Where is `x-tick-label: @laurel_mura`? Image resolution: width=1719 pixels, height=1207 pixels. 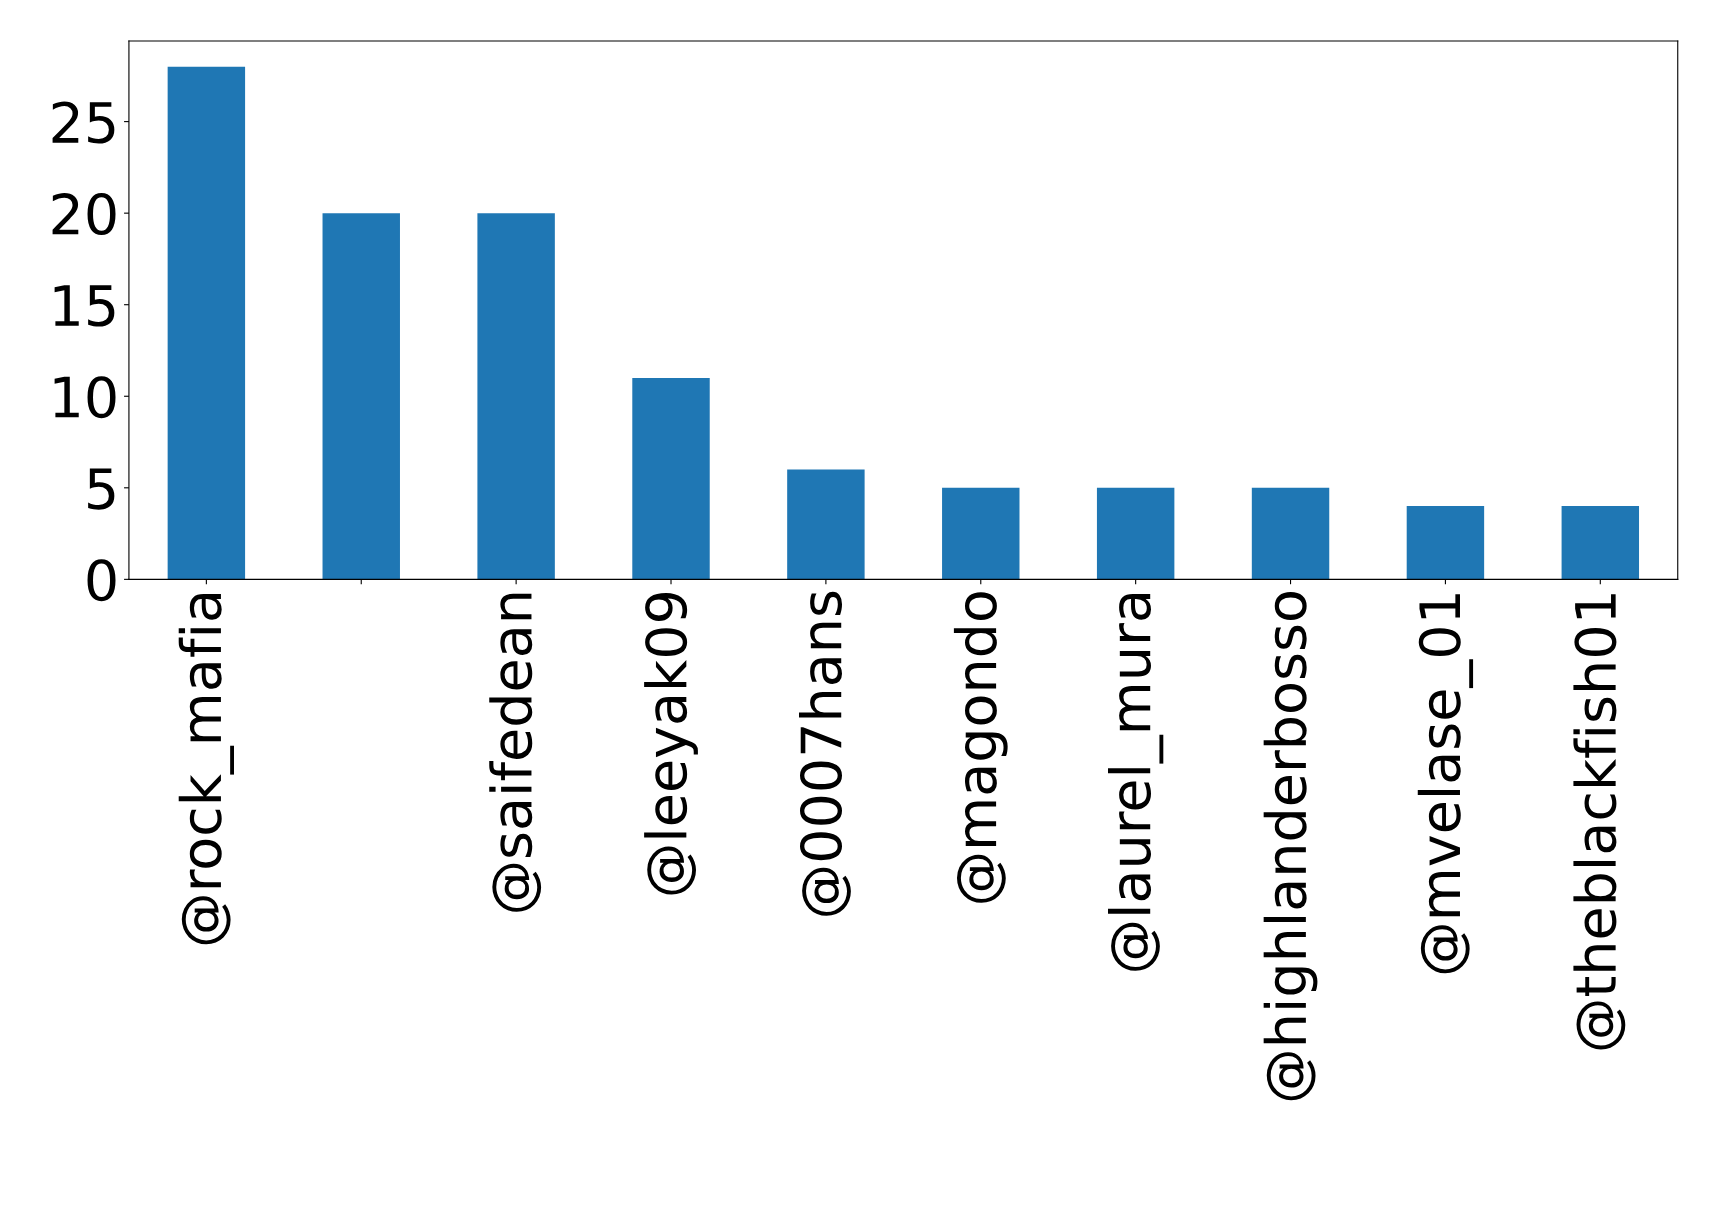
x-tick-label: @laurel_mura is located at coordinates (1136, 782).